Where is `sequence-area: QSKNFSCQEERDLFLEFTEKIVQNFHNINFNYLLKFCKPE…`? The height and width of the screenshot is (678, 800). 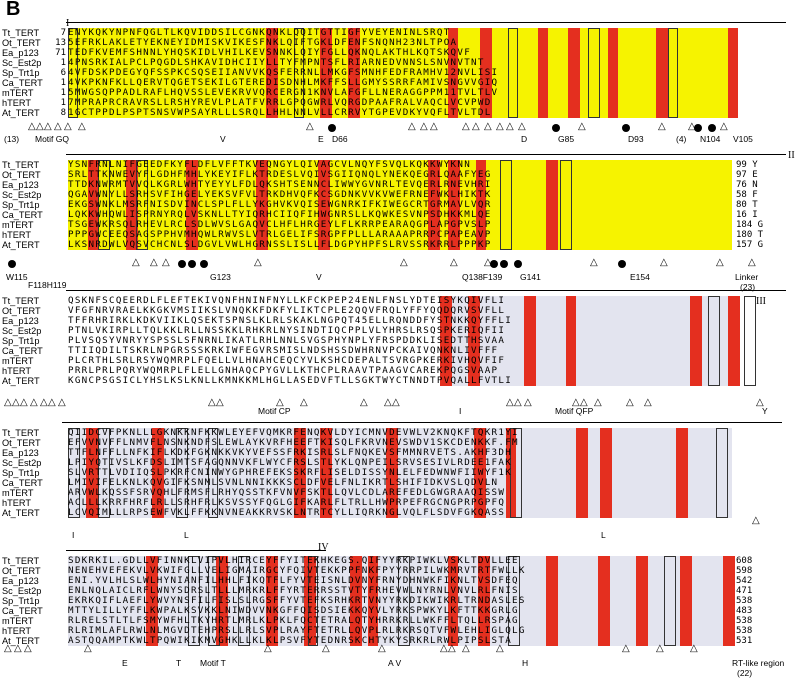 sequence-area: QSKNFSCQEERDLFLEFTEKIVQNFHNINFNYLLKFCKPE… is located at coordinates (412, 340).